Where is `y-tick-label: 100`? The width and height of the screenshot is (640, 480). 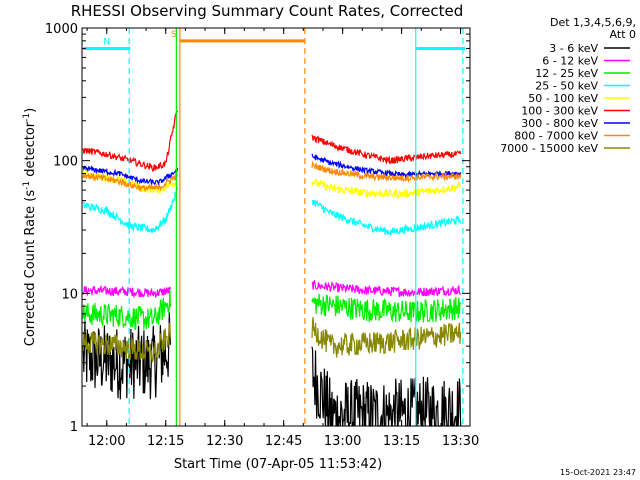
y-tick-label: 100 is located at coordinates (65, 162).